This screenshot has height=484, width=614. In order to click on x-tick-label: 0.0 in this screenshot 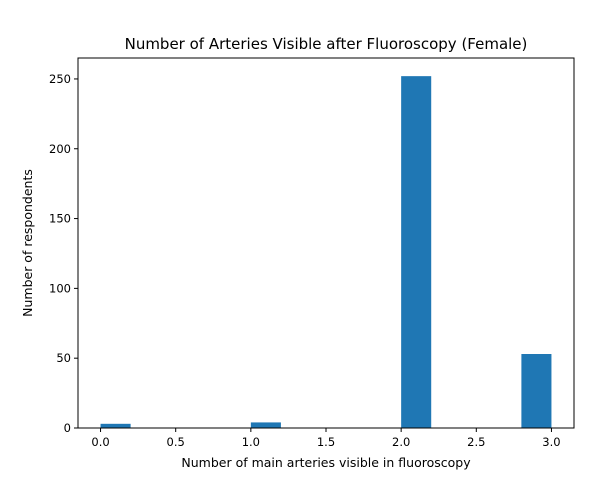, I will do `click(100, 442)`.